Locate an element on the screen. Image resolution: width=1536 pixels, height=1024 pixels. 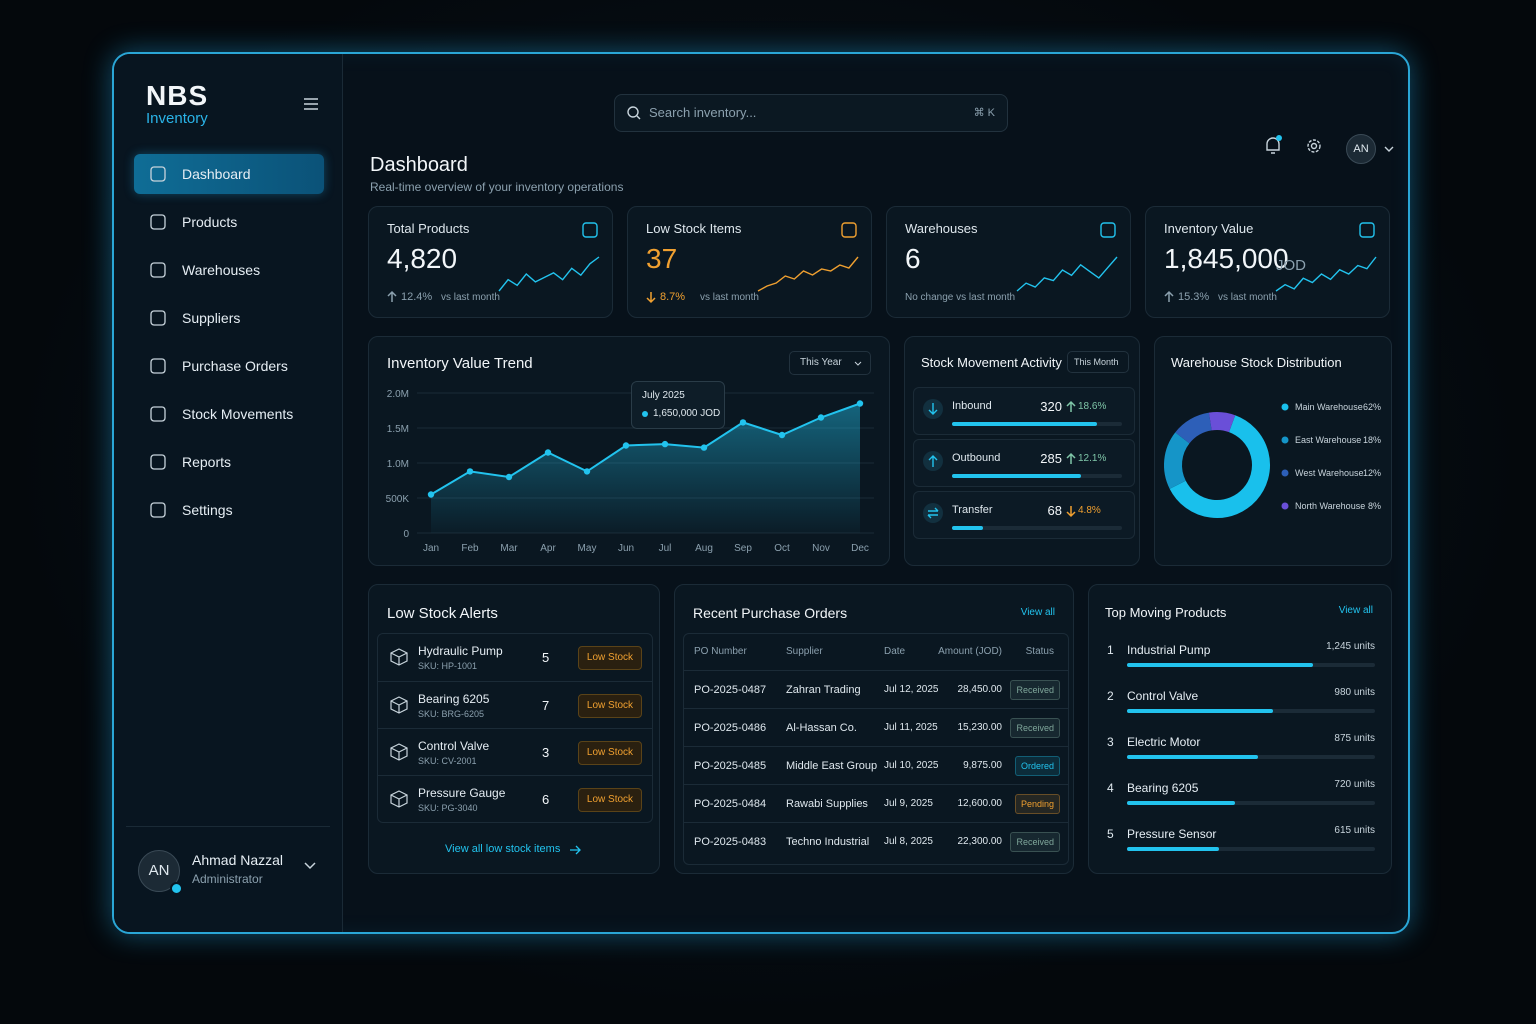
period-filter: This Year is located at coordinates (830, 363).